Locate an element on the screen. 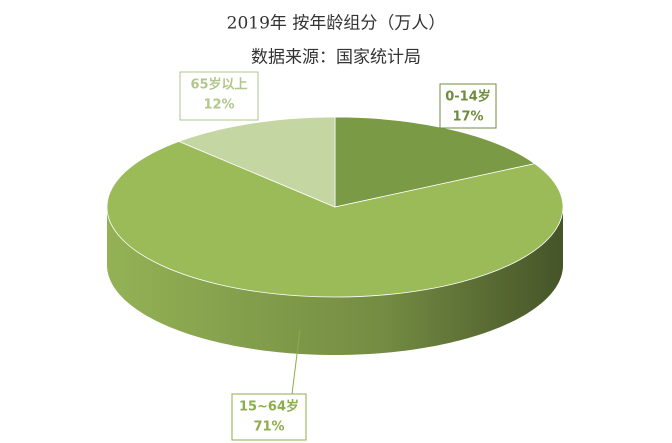 Image resolution: width=672 pixels, height=443 pixels. slice-label: 65岁以上 is located at coordinates (218, 85).